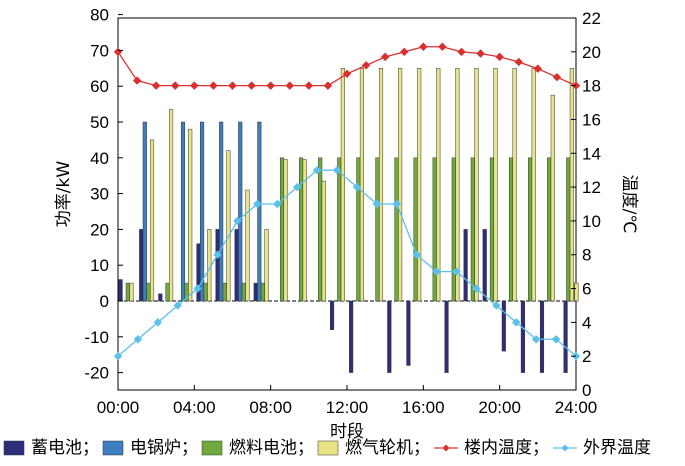 Image resolution: width=685 pixels, height=466 pixels. I want to click on legend-label-line-1: 外界温度, so click(617, 448).